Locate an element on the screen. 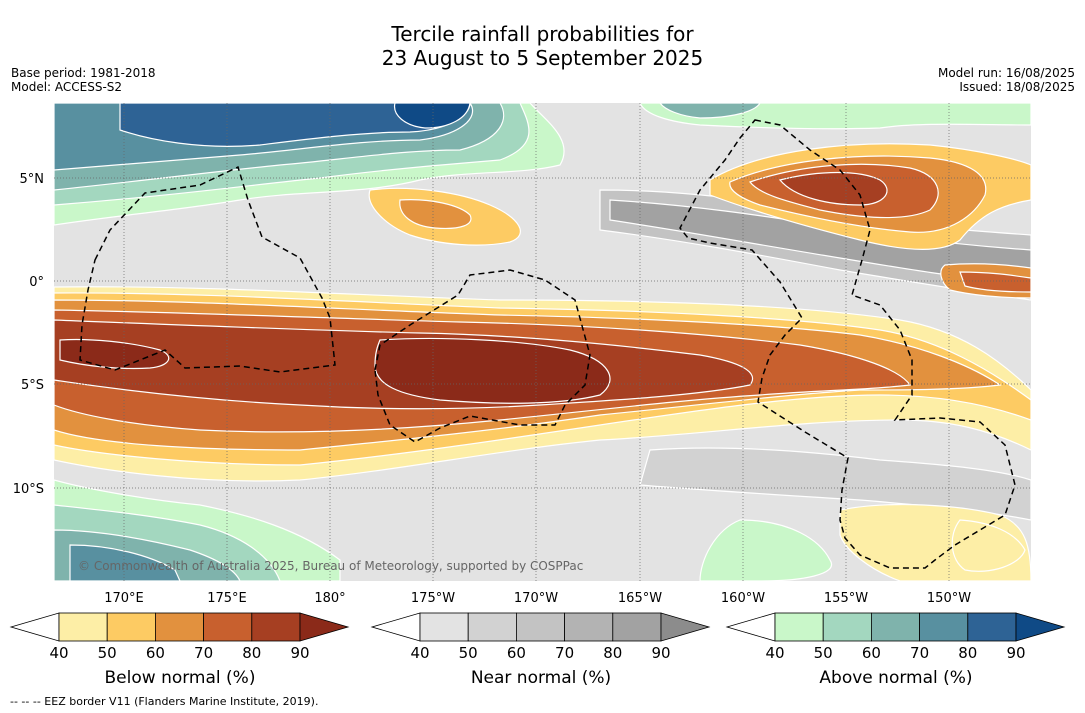  colorbar-label-near: Near normal (%) is located at coordinates (541, 678).